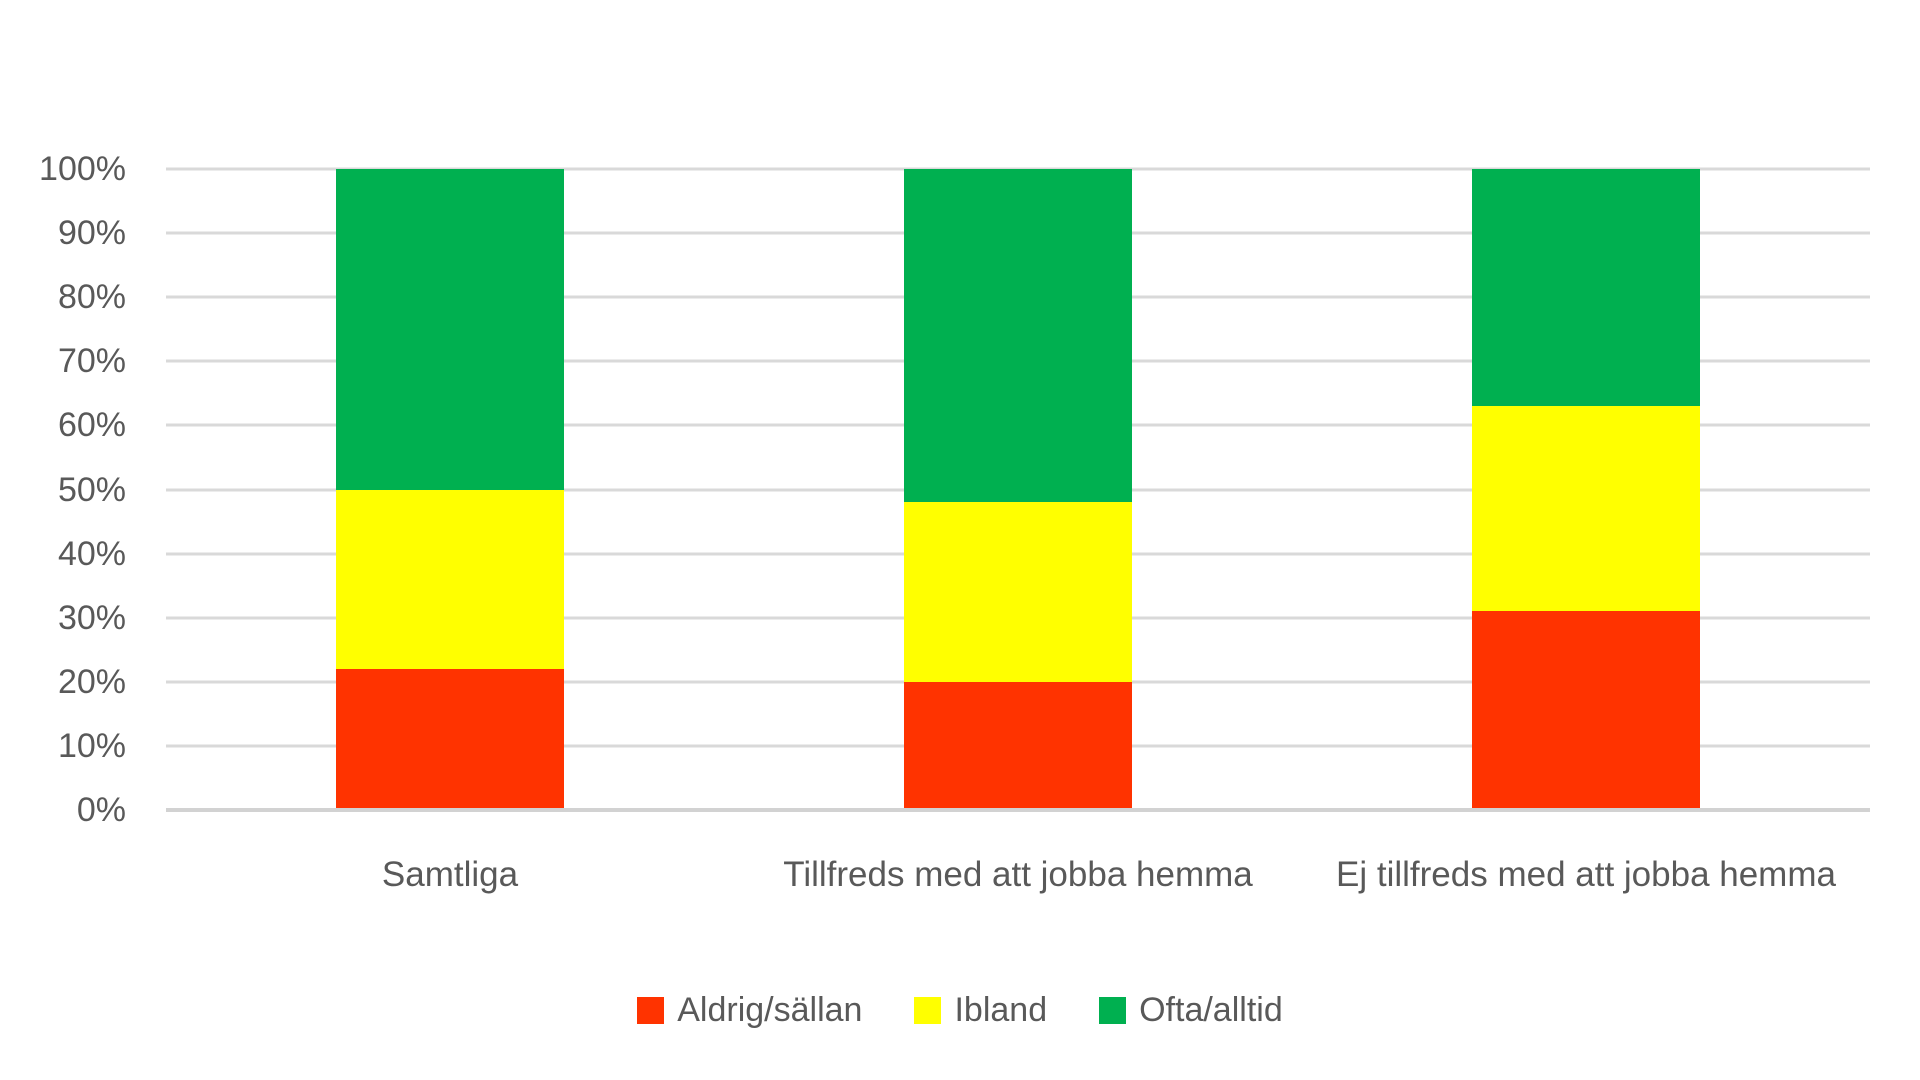 Image resolution: width=1920 pixels, height=1080 pixels. I want to click on category-label-3: Ej tillfreds med att jobba hemma, so click(1586, 875).